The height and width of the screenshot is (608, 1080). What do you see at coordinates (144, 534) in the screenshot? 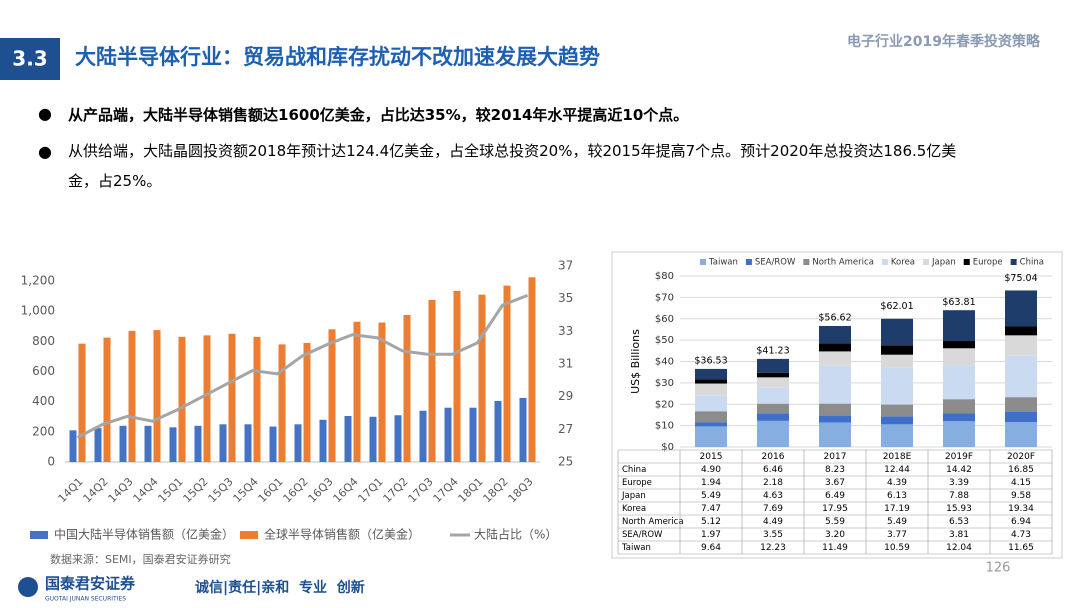
I see `legend-label: 中国大陆半导体销售额（亿美金）` at bounding box center [144, 534].